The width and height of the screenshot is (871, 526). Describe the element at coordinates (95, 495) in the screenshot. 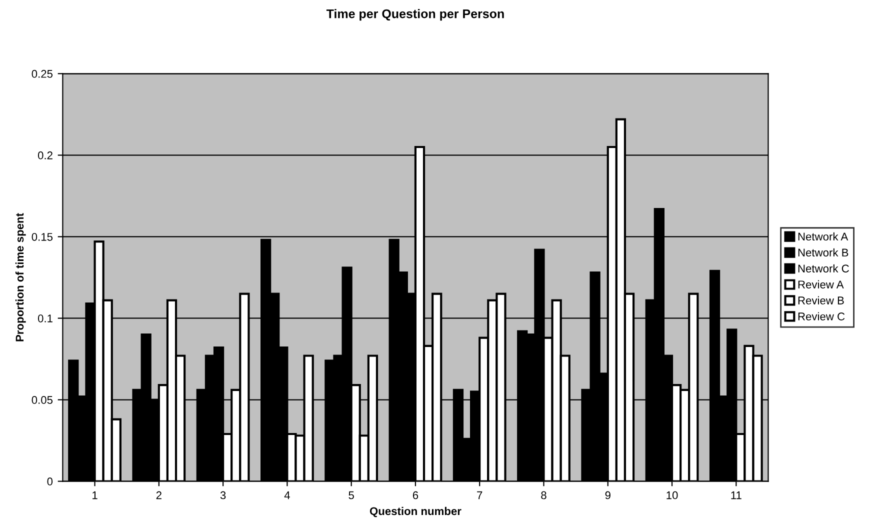

I see `x-tick-label: 1` at that location.